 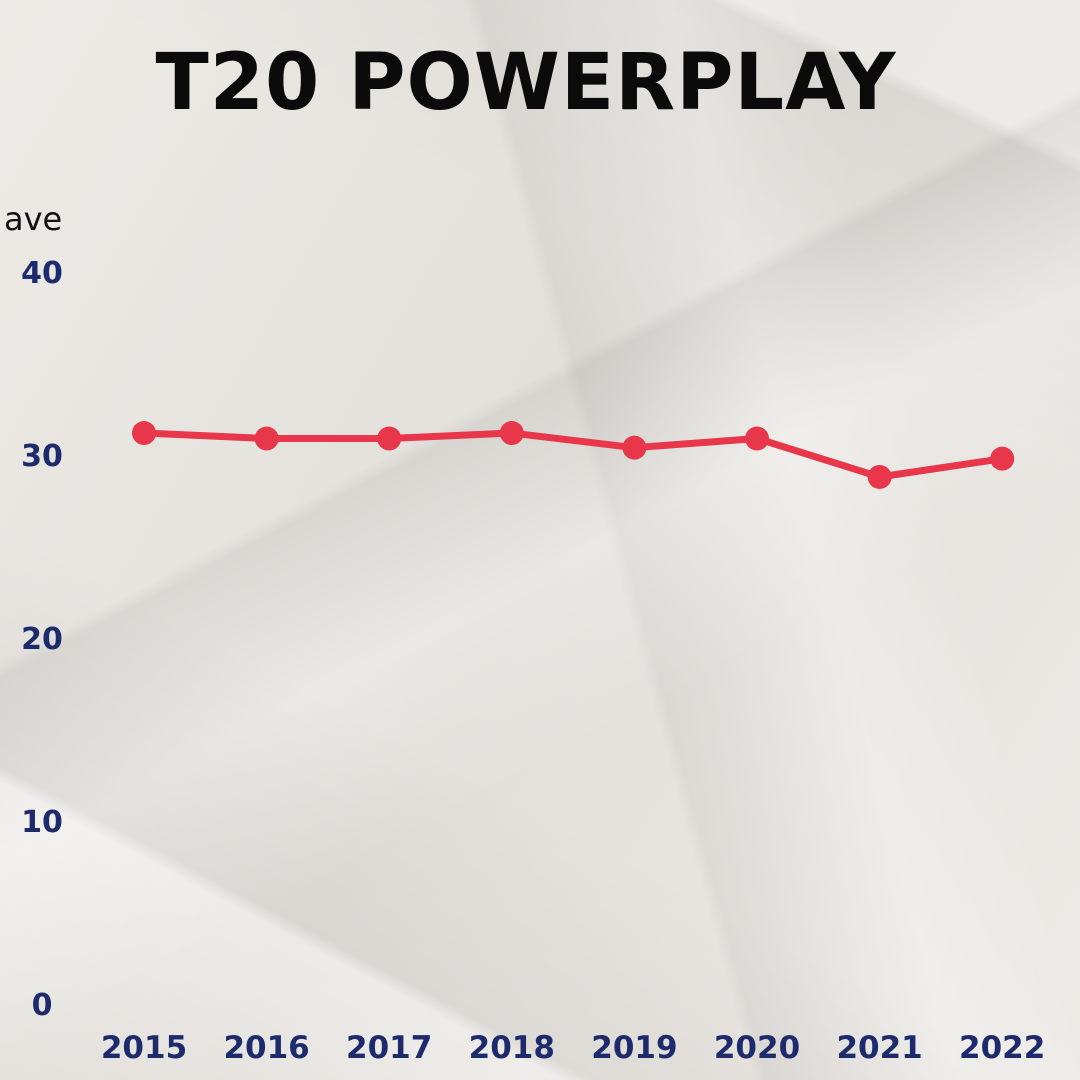 I want to click on data-point-2021, so click(x=879, y=476).